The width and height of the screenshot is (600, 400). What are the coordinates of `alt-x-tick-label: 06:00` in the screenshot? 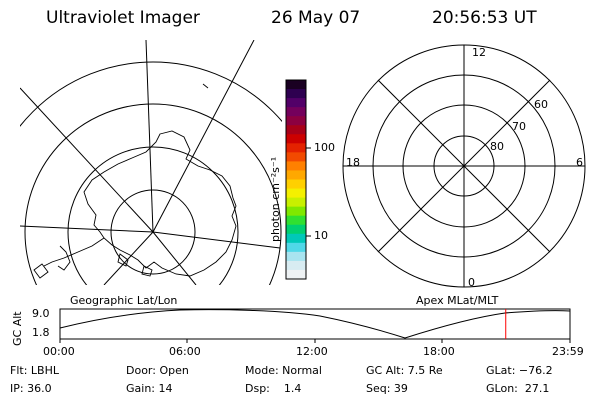 It's located at (185, 351).